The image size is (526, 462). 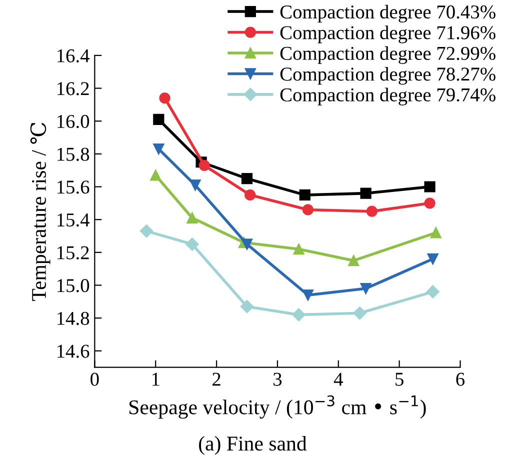 I want to click on y-tick-label: 16.4, so click(x=74, y=55).